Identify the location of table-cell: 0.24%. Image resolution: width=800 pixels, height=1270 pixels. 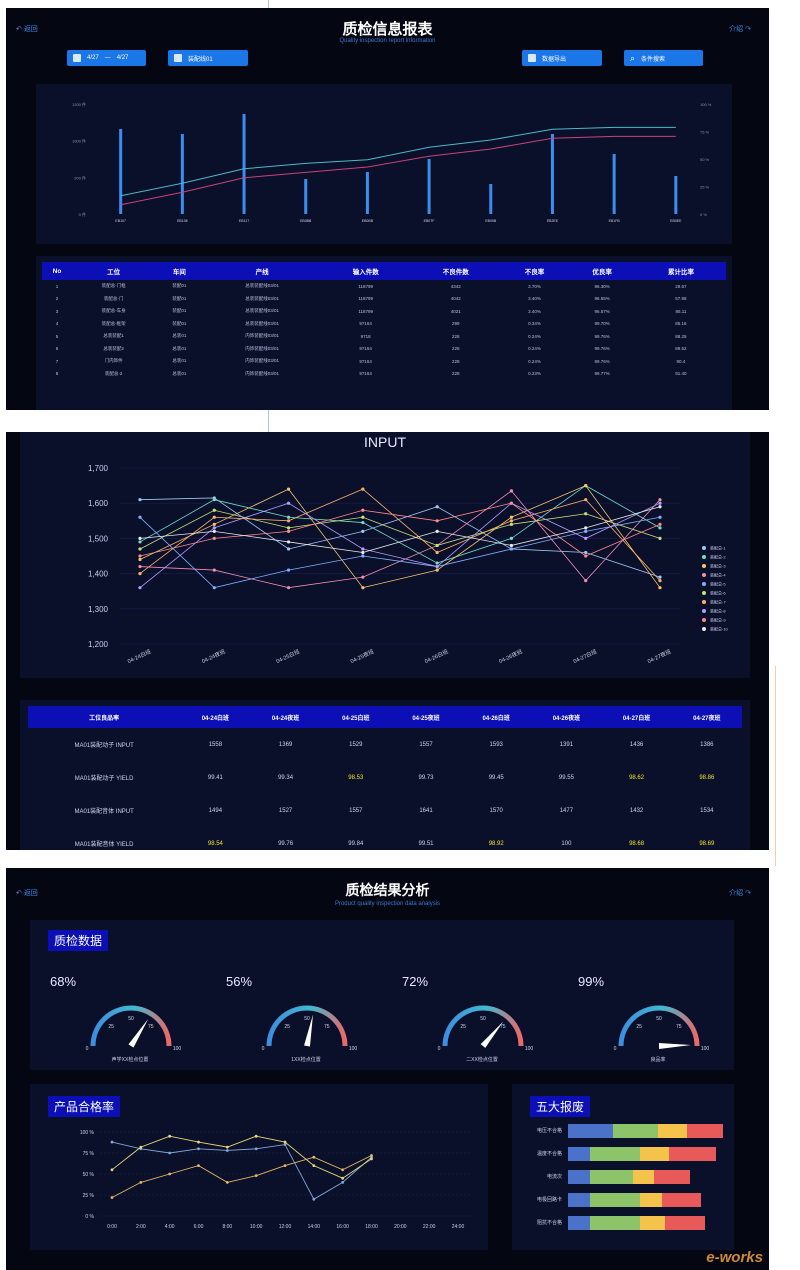
(534, 361).